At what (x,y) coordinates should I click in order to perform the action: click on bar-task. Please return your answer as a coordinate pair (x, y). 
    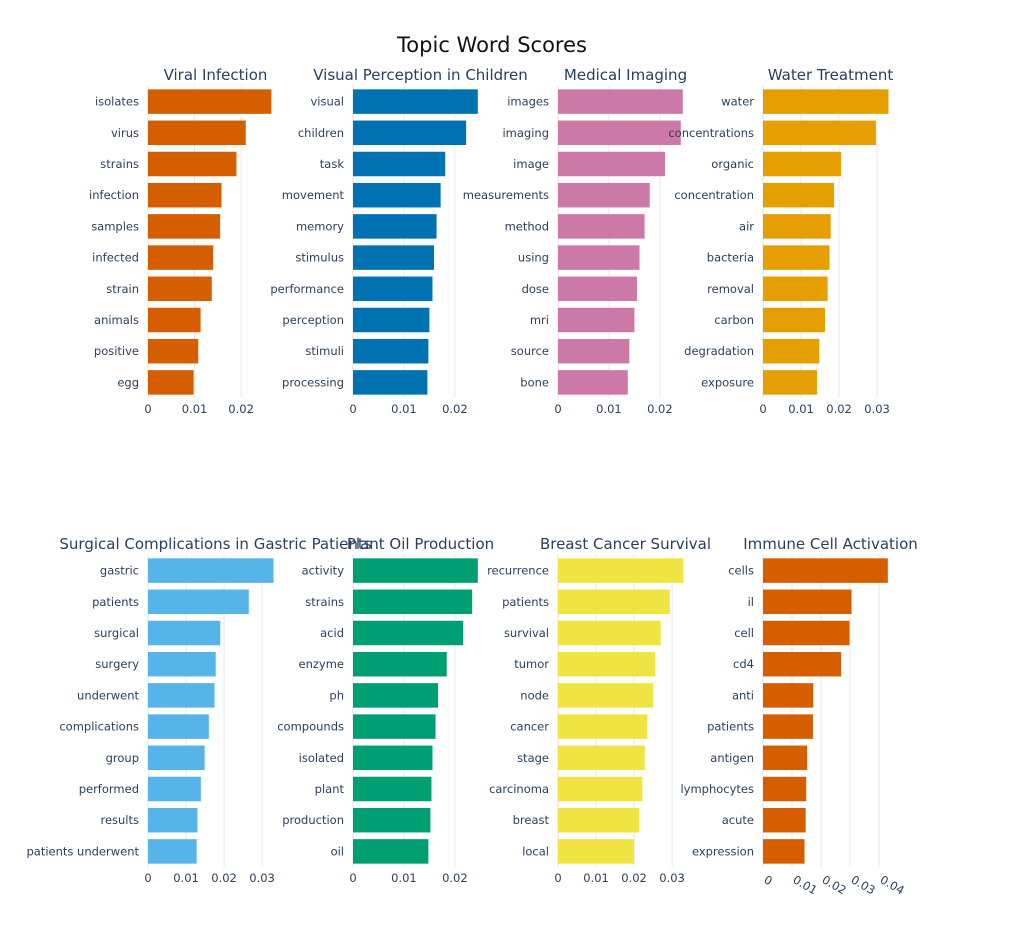
    Looking at the image, I should click on (399, 164).